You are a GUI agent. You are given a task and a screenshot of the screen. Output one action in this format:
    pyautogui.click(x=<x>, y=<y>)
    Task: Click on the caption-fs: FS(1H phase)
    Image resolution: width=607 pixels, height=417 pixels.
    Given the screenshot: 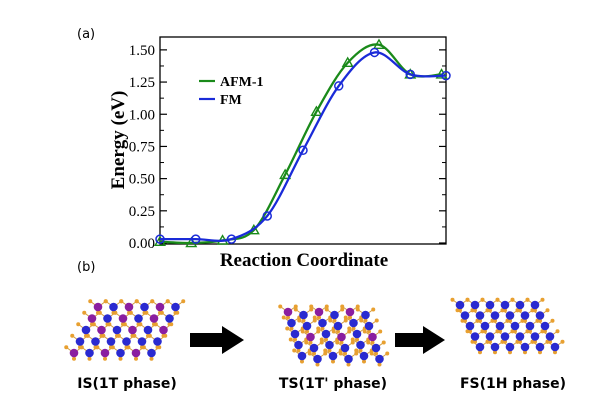 What is the action you would take?
    pyautogui.click(x=513, y=384)
    